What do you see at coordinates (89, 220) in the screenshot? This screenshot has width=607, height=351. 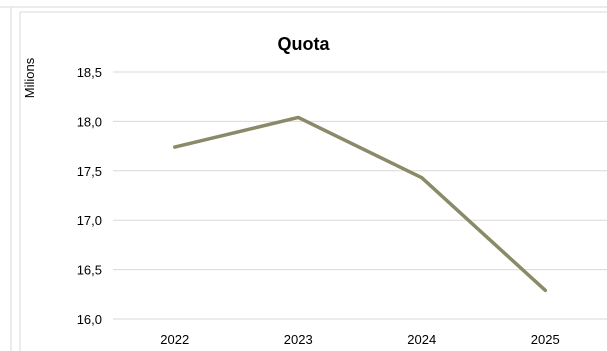 I see `y-tick-label: 17,0` at bounding box center [89, 220].